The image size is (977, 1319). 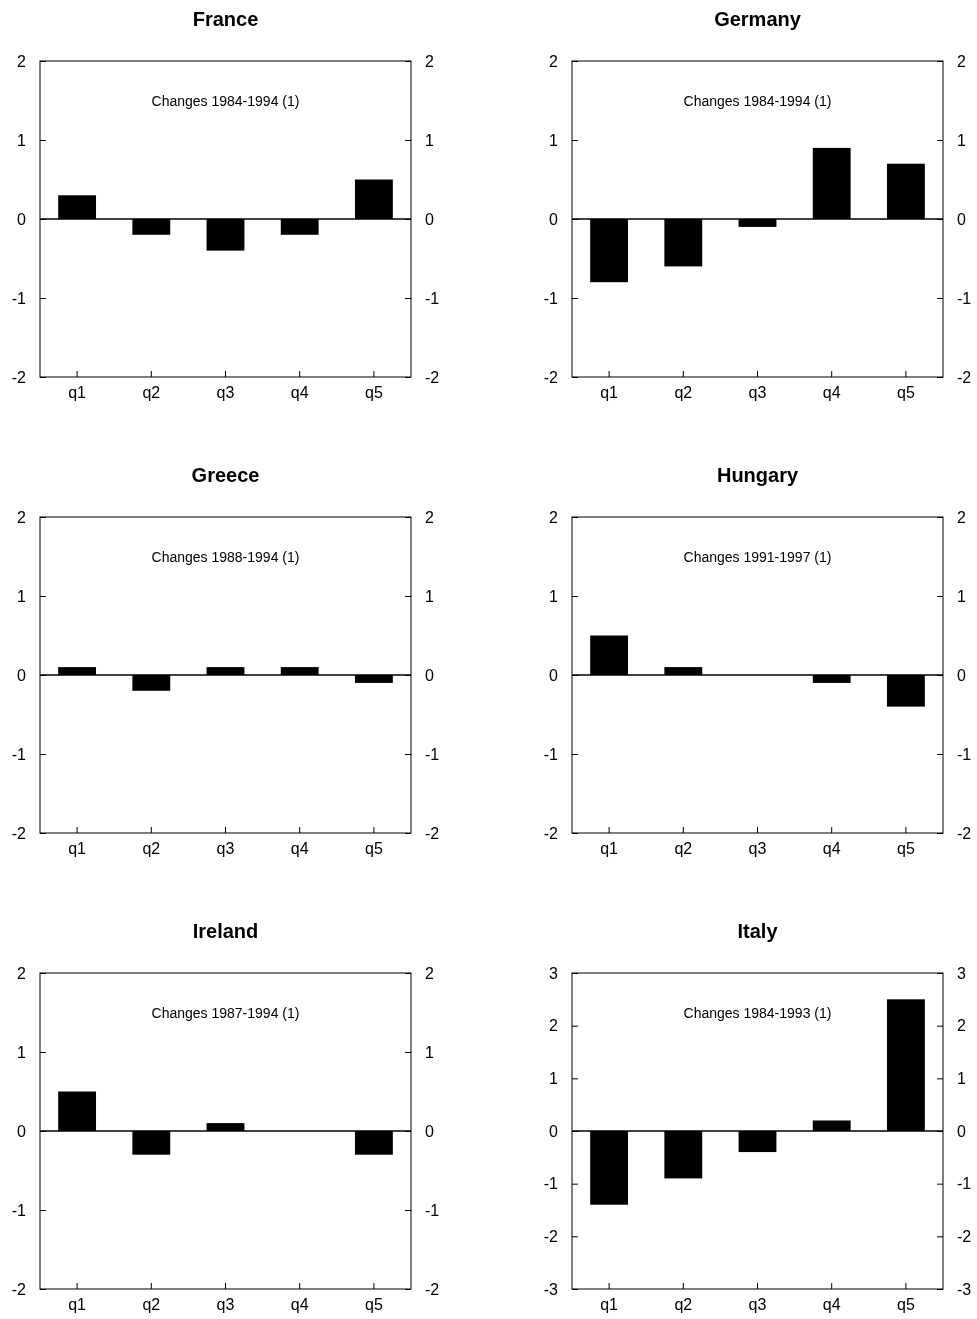 What do you see at coordinates (225, 931) in the screenshot?
I see `chart-title: Ireland` at bounding box center [225, 931].